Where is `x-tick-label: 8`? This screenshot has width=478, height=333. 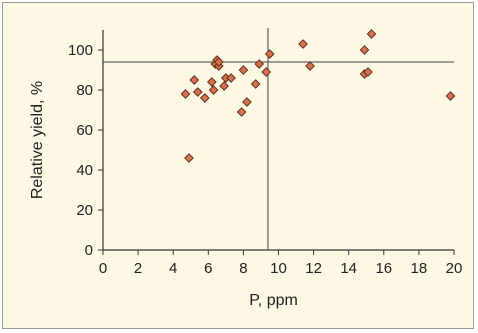 x-tick-label: 8 is located at coordinates (243, 268).